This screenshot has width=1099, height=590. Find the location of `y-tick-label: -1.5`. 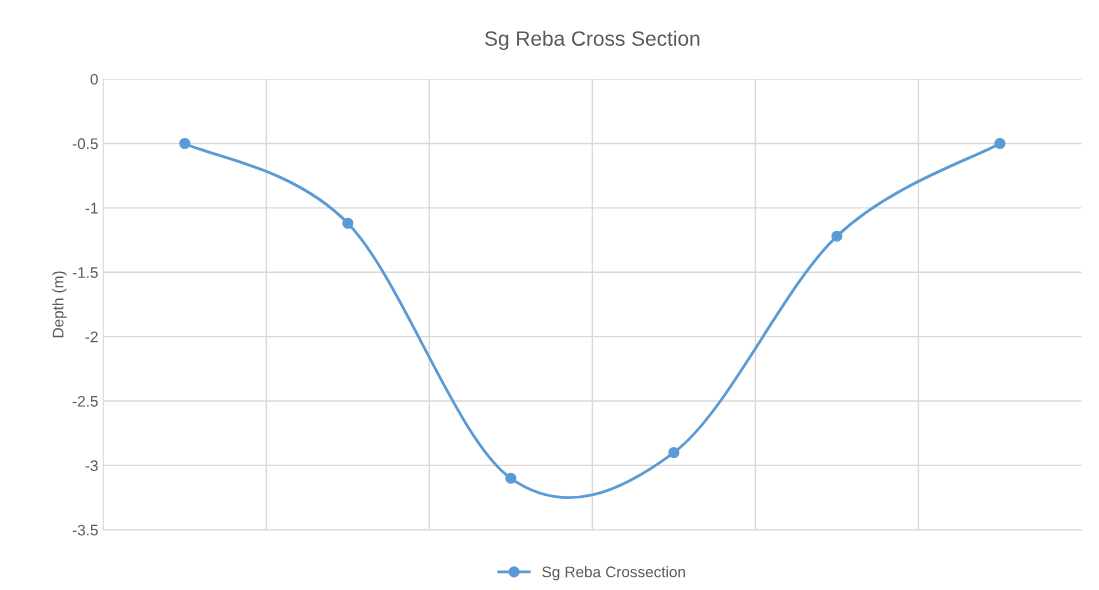

y-tick-label: -1.5 is located at coordinates (85, 272).